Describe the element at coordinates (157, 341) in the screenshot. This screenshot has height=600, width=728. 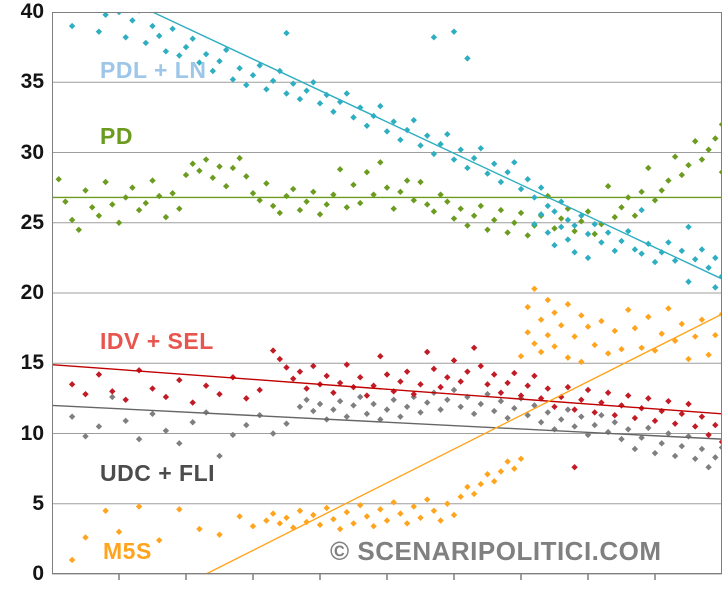
I see `series-label-idv-sel: IDV + SEL` at that location.